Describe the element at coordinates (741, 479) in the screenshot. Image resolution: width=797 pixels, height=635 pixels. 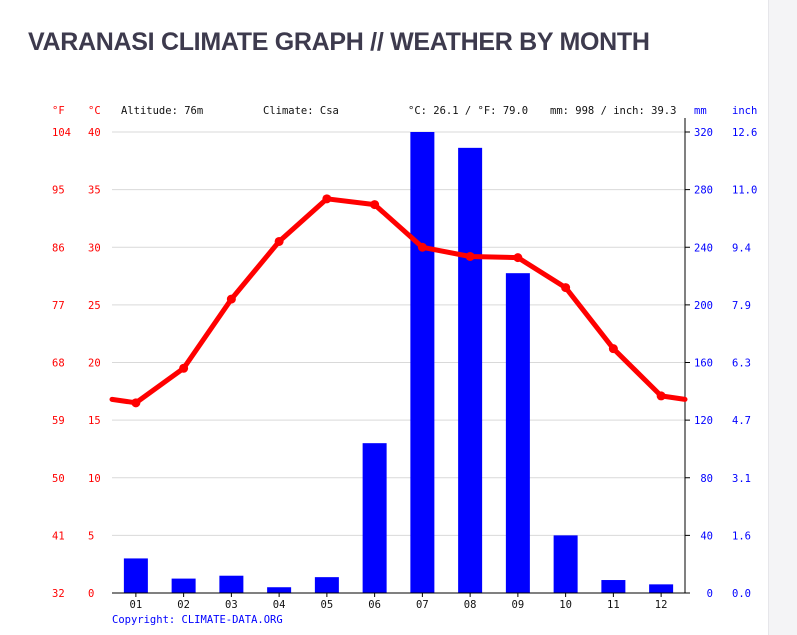
I see `inch-tick-label: 3.1` at that location.